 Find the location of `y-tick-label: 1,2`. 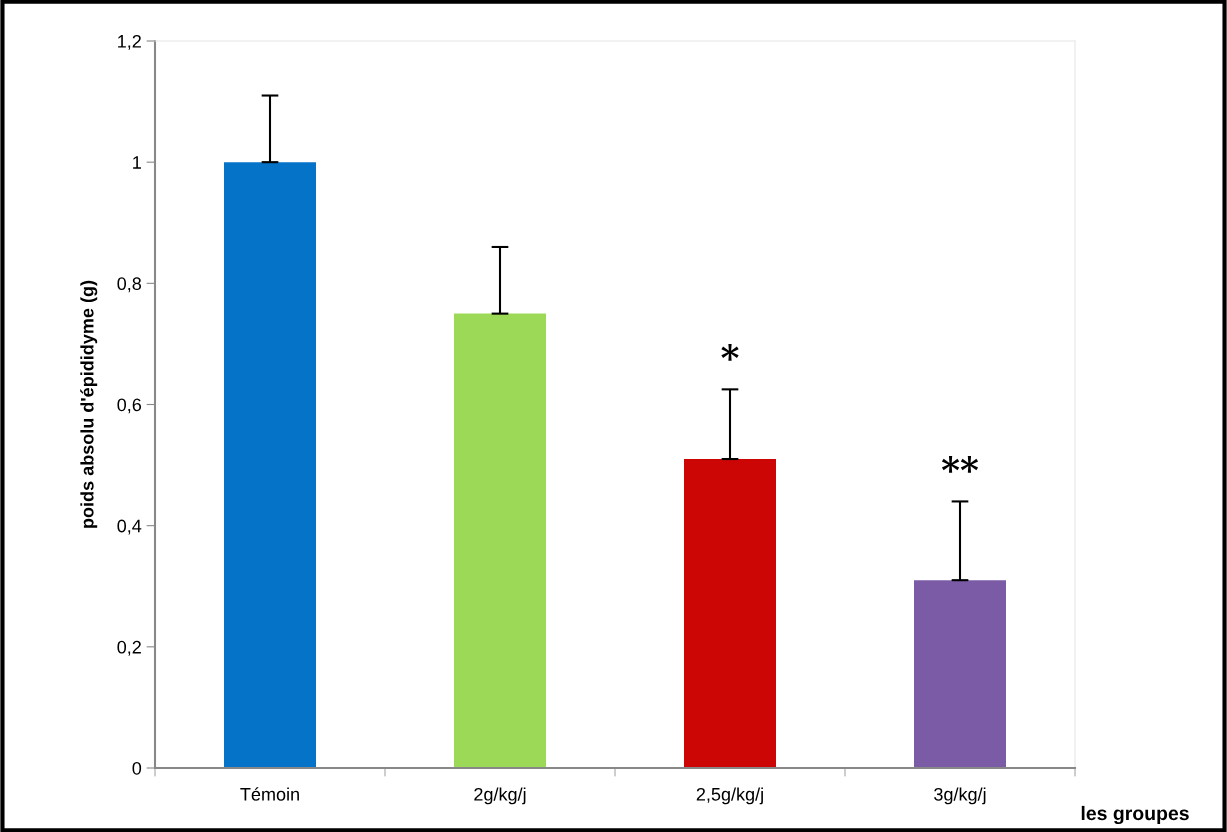

y-tick-label: 1,2 is located at coordinates (129, 42).